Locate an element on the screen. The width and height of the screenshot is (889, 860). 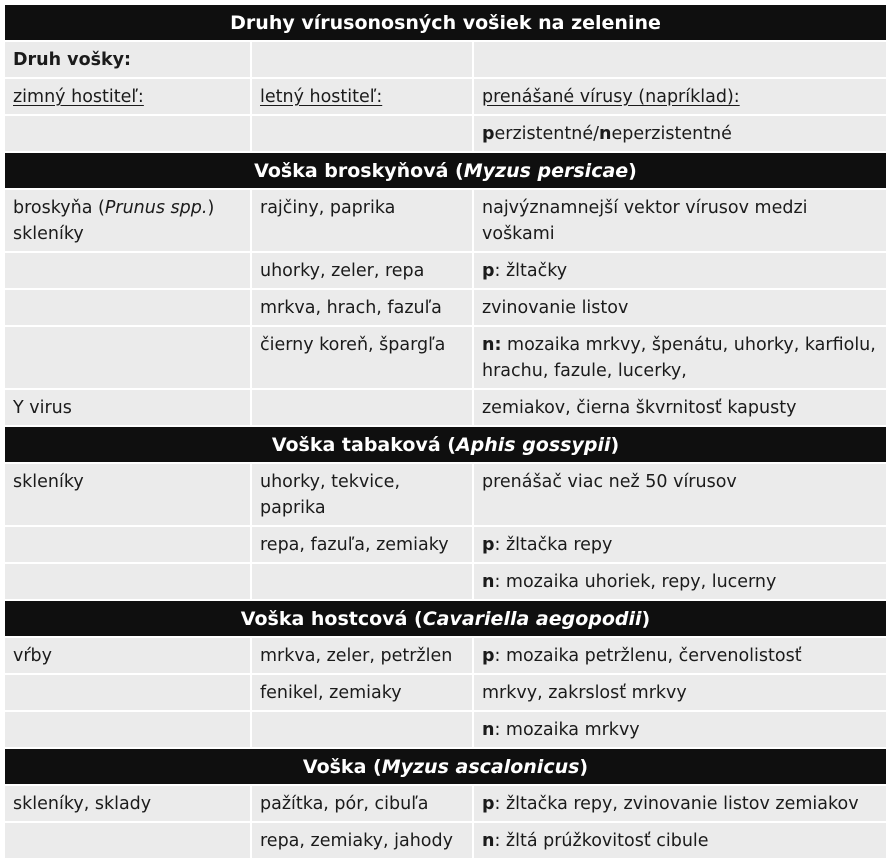
table-cell: skleníky, sklady is located at coordinates (127, 803).